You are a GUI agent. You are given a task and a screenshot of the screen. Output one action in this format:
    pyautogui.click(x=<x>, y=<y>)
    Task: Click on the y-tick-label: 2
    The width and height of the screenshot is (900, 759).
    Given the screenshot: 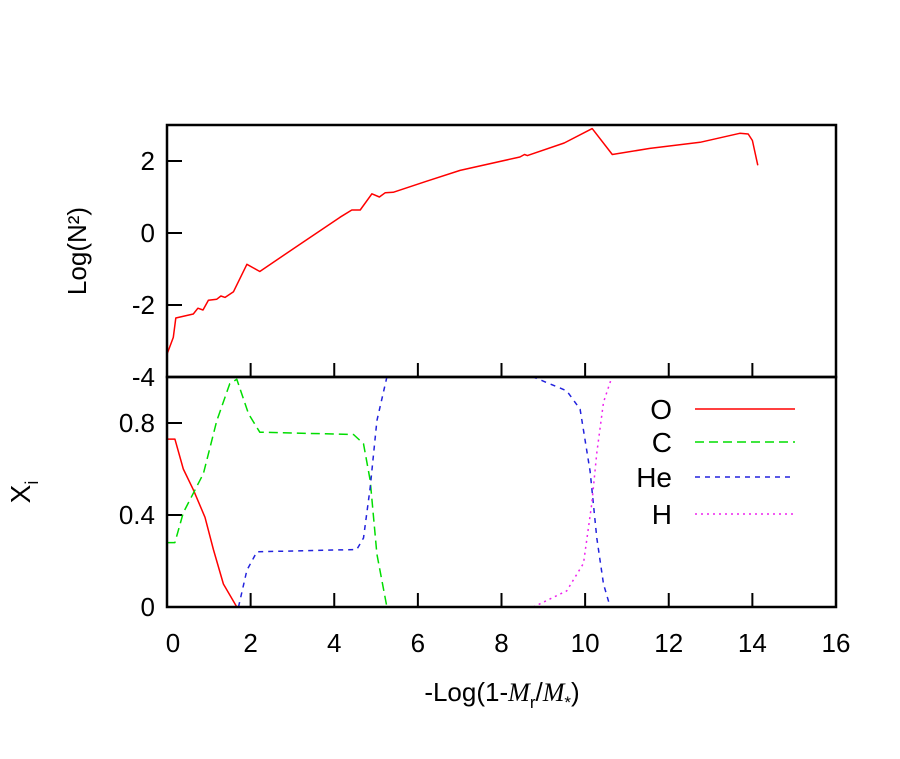 What is the action you would take?
    pyautogui.click(x=148, y=161)
    